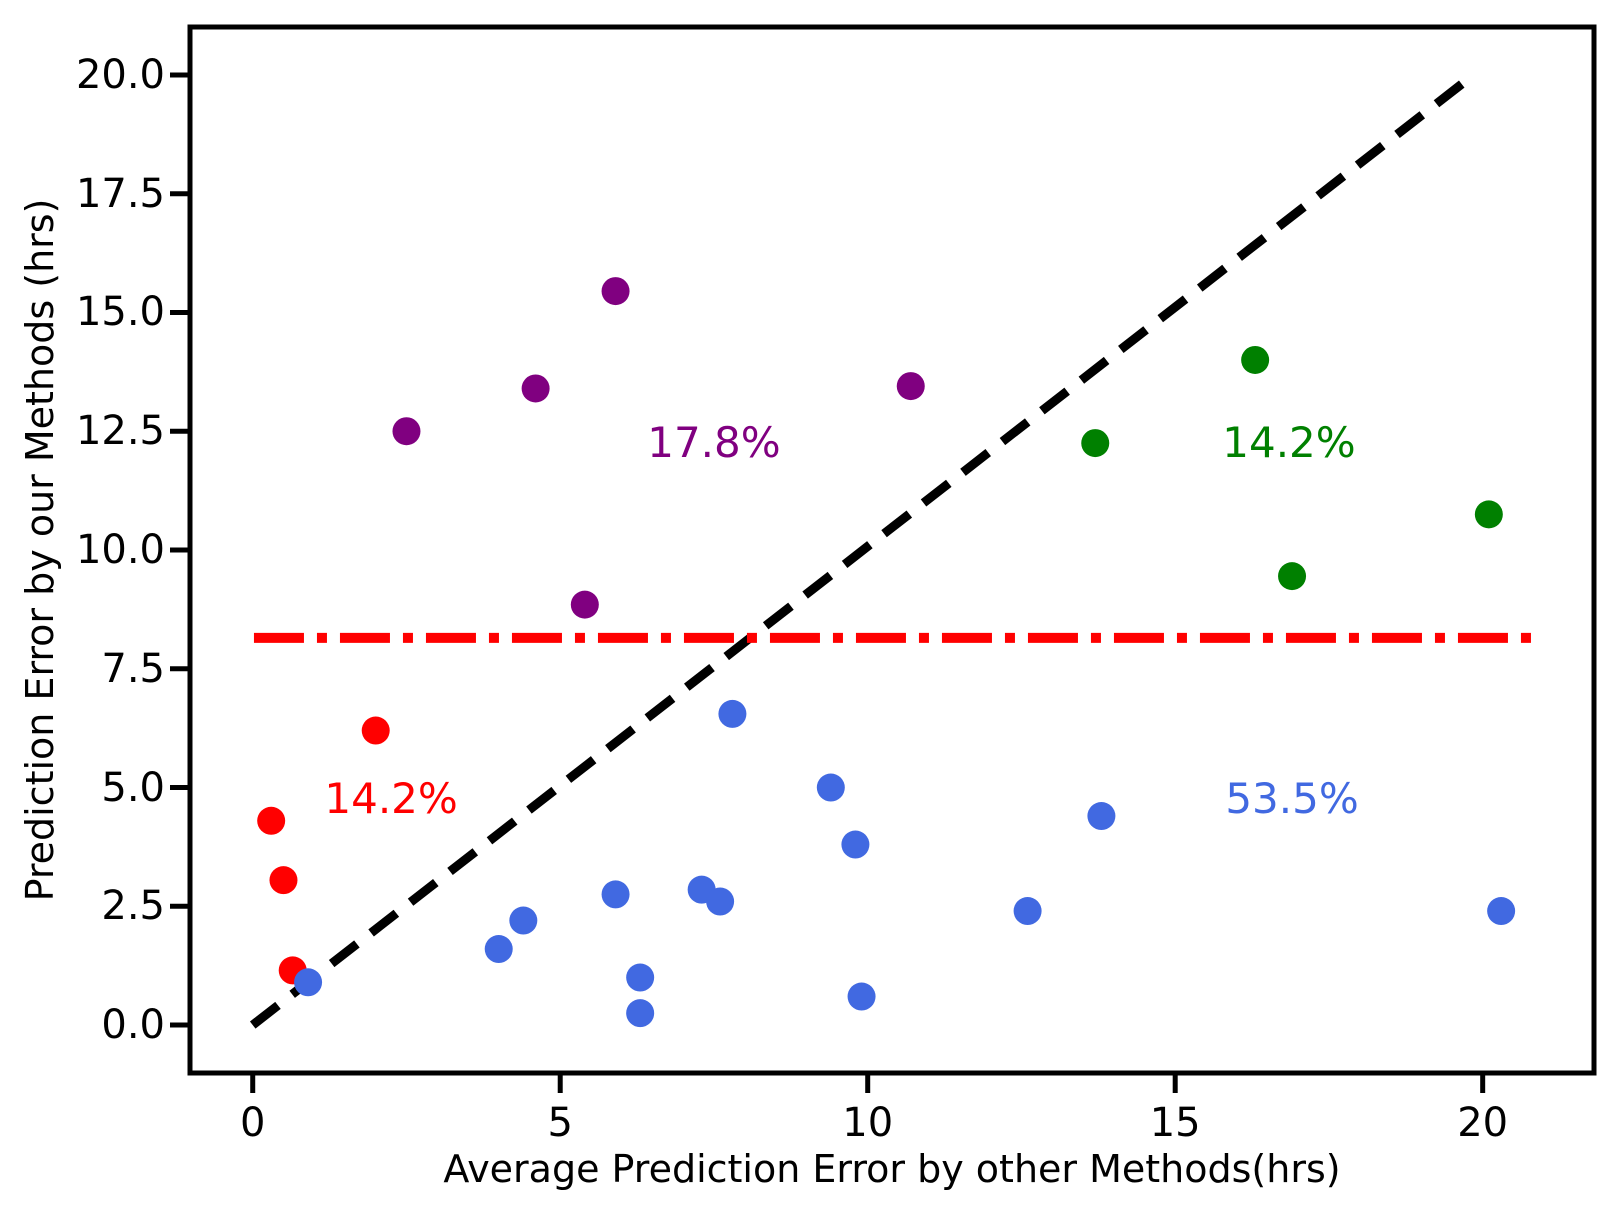  What do you see at coordinates (1292, 799) in the screenshot?
I see `annotation-blue-percentage: 53.5%` at bounding box center [1292, 799].